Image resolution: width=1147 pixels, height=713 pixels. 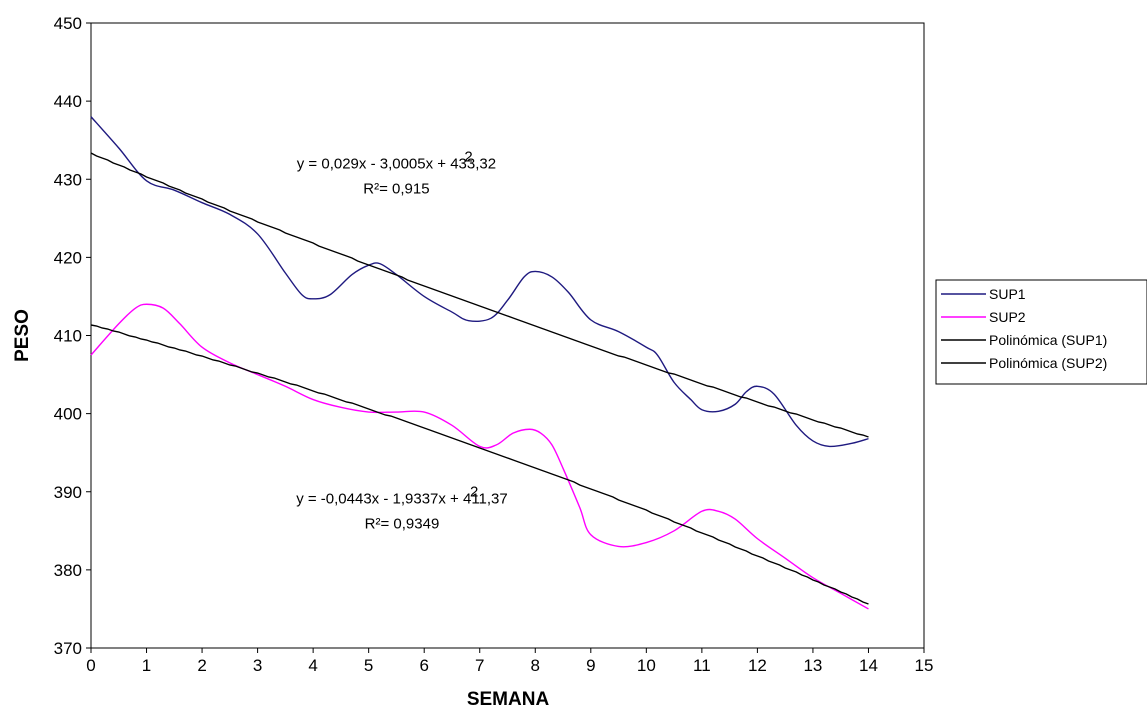 What do you see at coordinates (68, 492) in the screenshot?
I see `y-tick-label: 390` at bounding box center [68, 492].